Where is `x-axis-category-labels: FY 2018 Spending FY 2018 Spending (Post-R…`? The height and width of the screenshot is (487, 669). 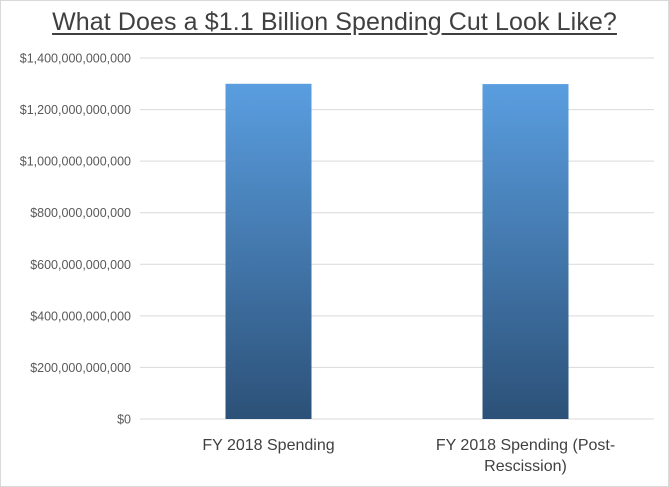
x-axis-category-labels: FY 2018 Spending FY 2018 Spending (Post-R… is located at coordinates (408, 456).